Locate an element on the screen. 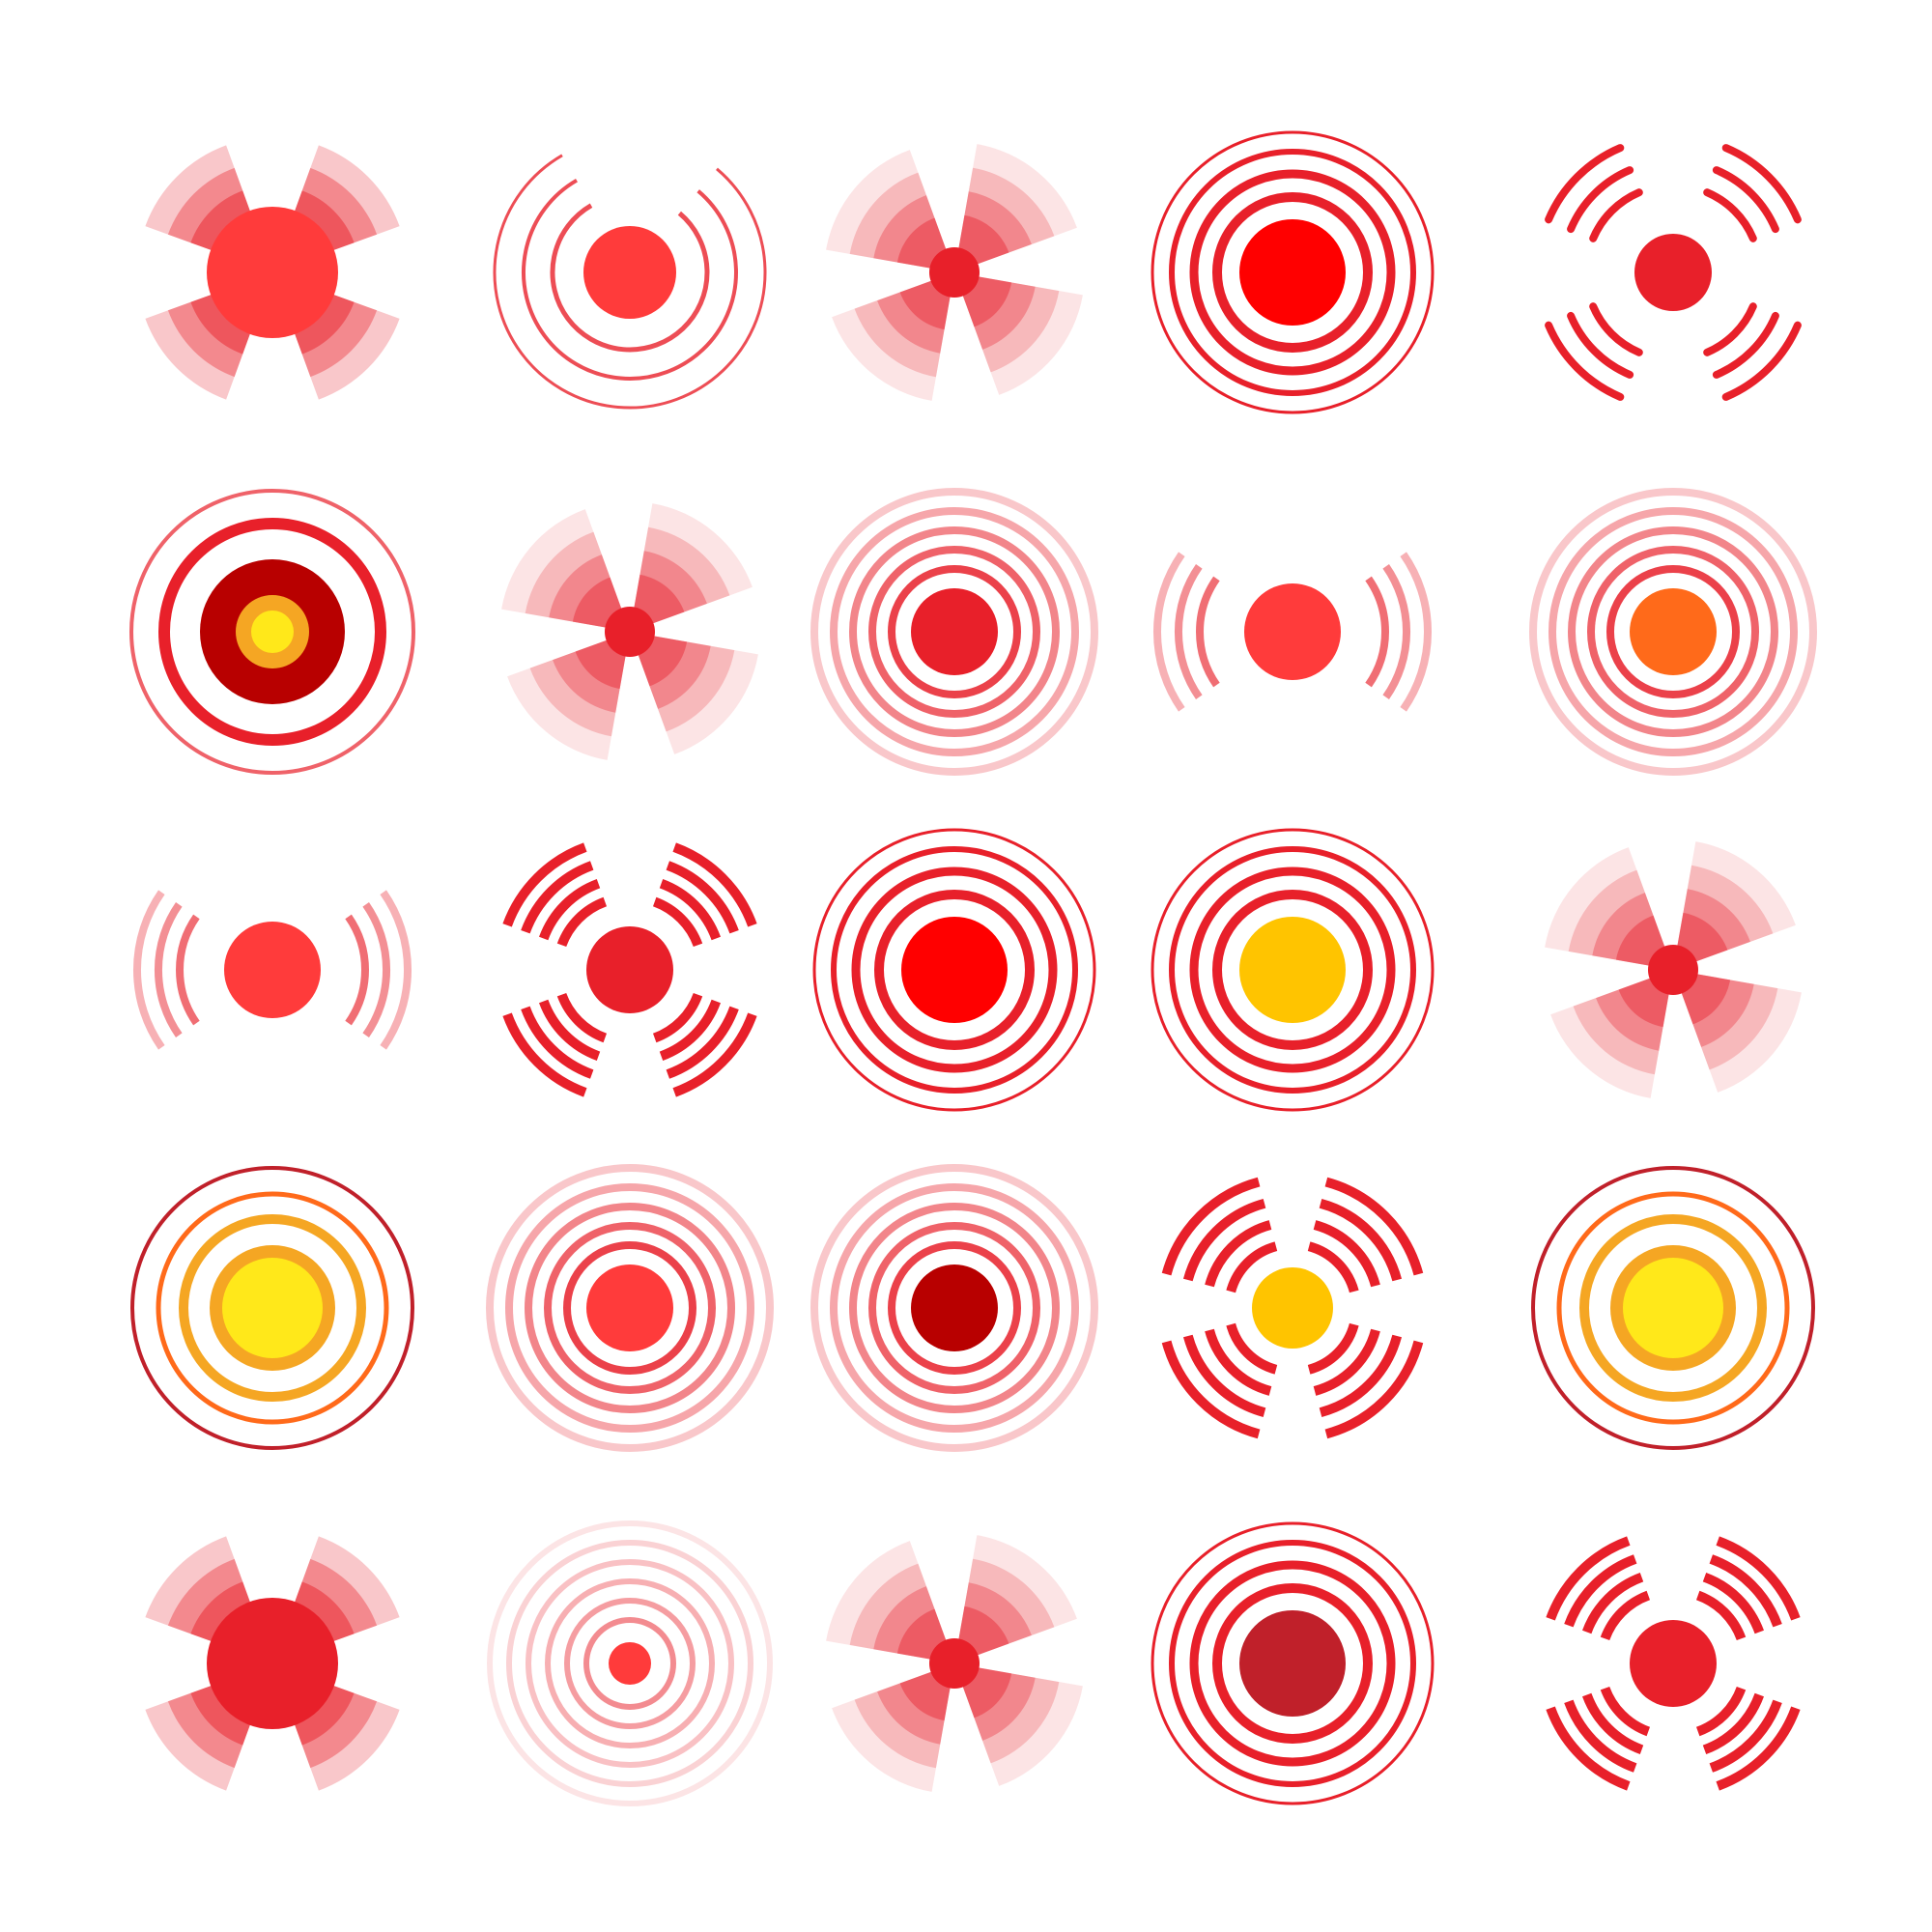 The image size is (1932, 1932). pain-cross-glow-icon is located at coordinates (1673, 970).